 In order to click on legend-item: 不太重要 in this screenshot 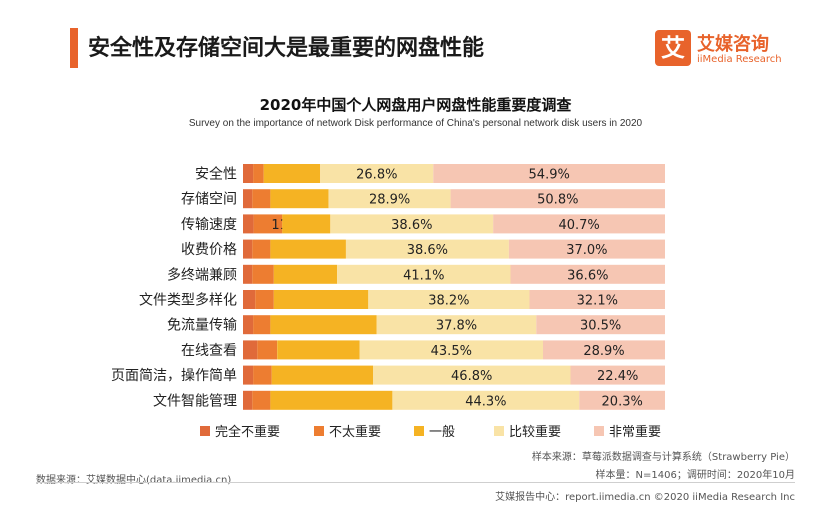, I will do `click(347, 430)`.